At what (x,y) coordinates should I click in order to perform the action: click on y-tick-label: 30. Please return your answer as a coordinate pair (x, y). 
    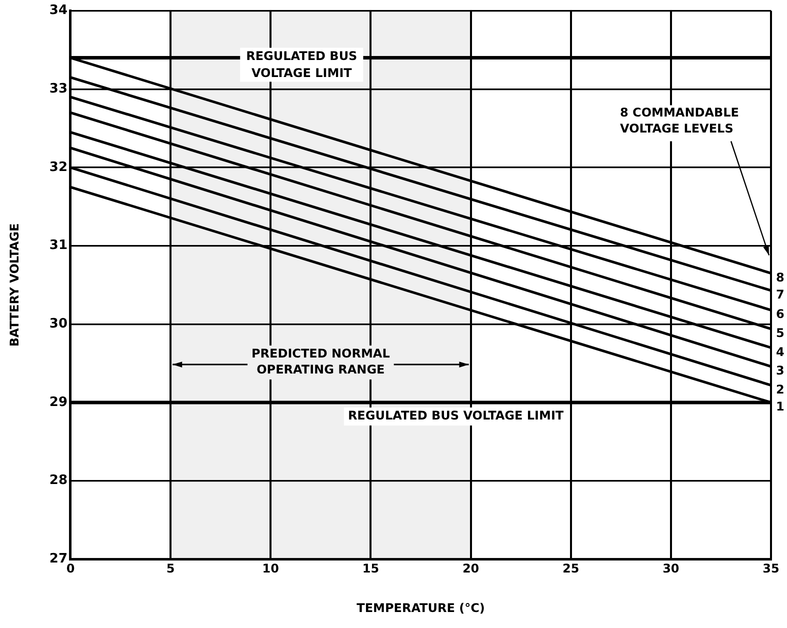
    Looking at the image, I should click on (58, 324).